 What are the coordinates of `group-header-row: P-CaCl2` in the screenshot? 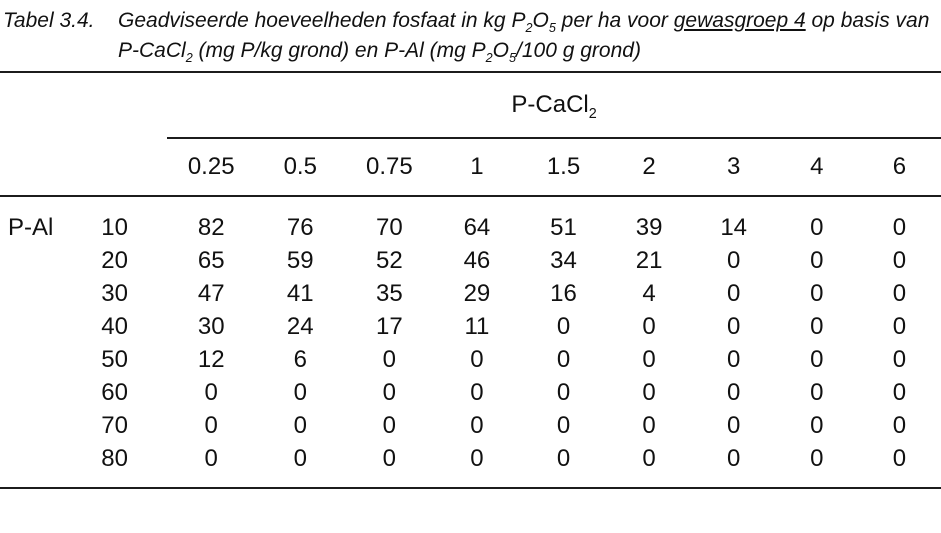 It's located at (470, 105).